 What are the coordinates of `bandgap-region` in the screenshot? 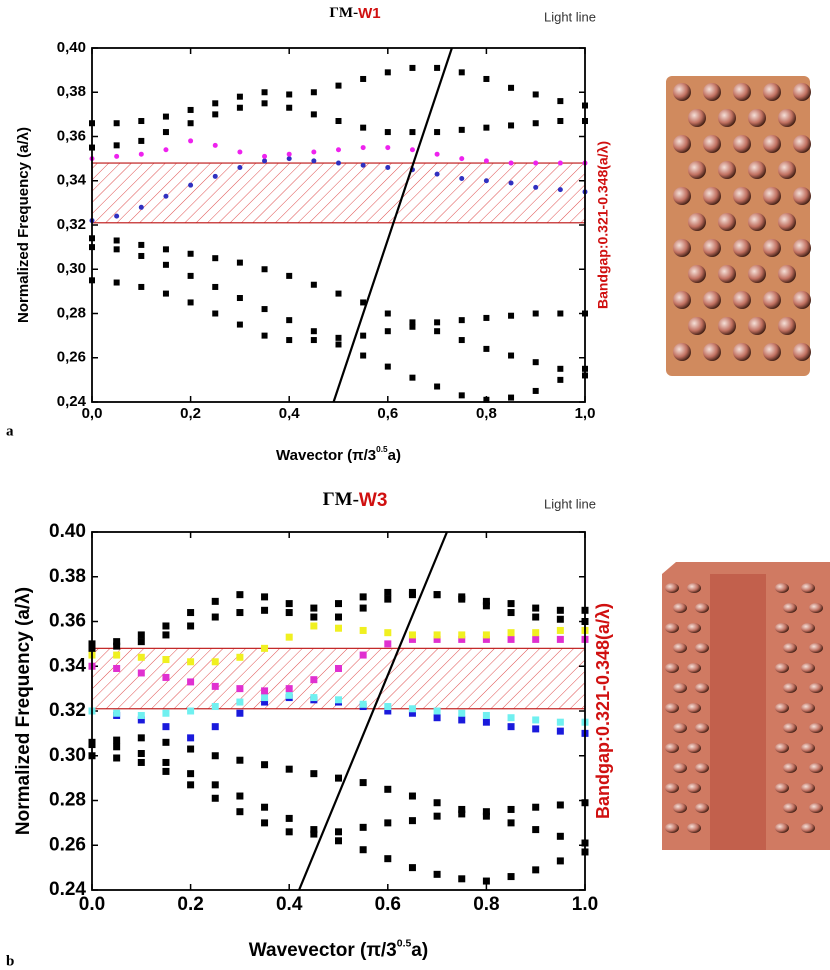 It's located at (338, 193).